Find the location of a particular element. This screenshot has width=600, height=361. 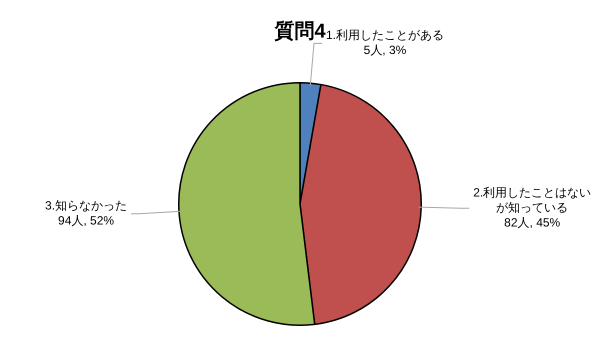

data-label: 5人, 3% is located at coordinates (385, 50).